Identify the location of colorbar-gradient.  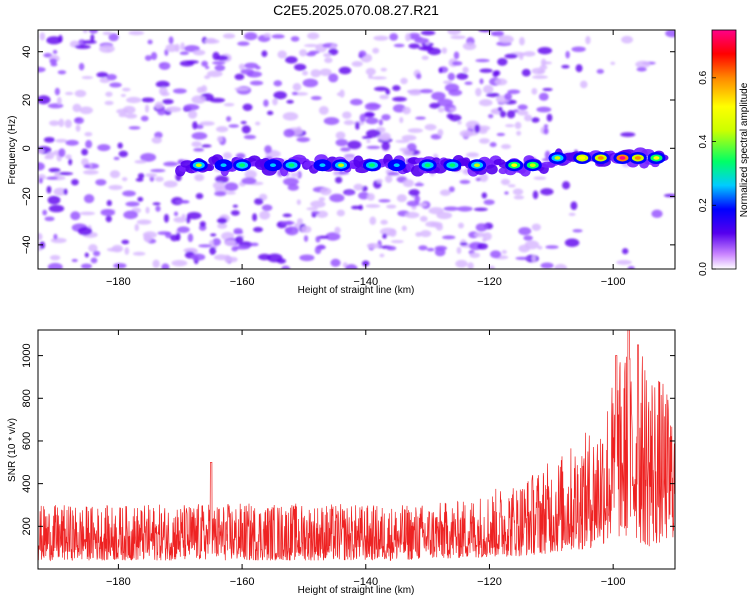
(724, 149).